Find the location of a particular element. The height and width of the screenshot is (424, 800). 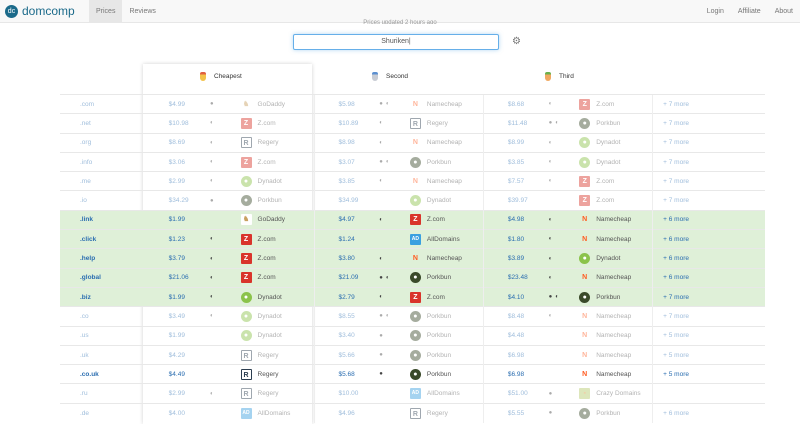

price-link: $4.00 is located at coordinates (176, 413).